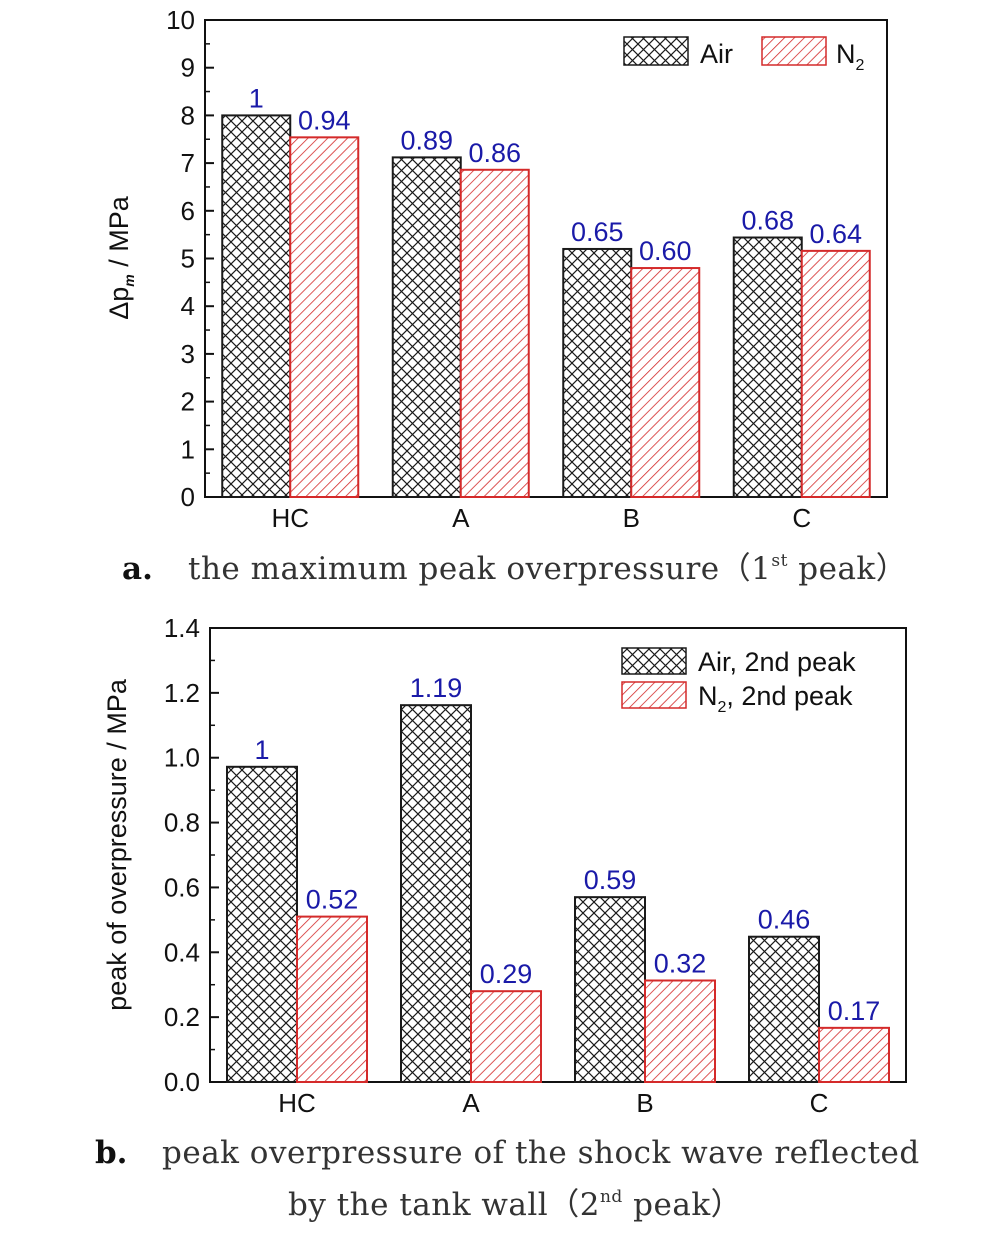 This screenshot has width=1007, height=1250. Describe the element at coordinates (835, 234) in the screenshot. I see `data-label: 0.64` at that location.